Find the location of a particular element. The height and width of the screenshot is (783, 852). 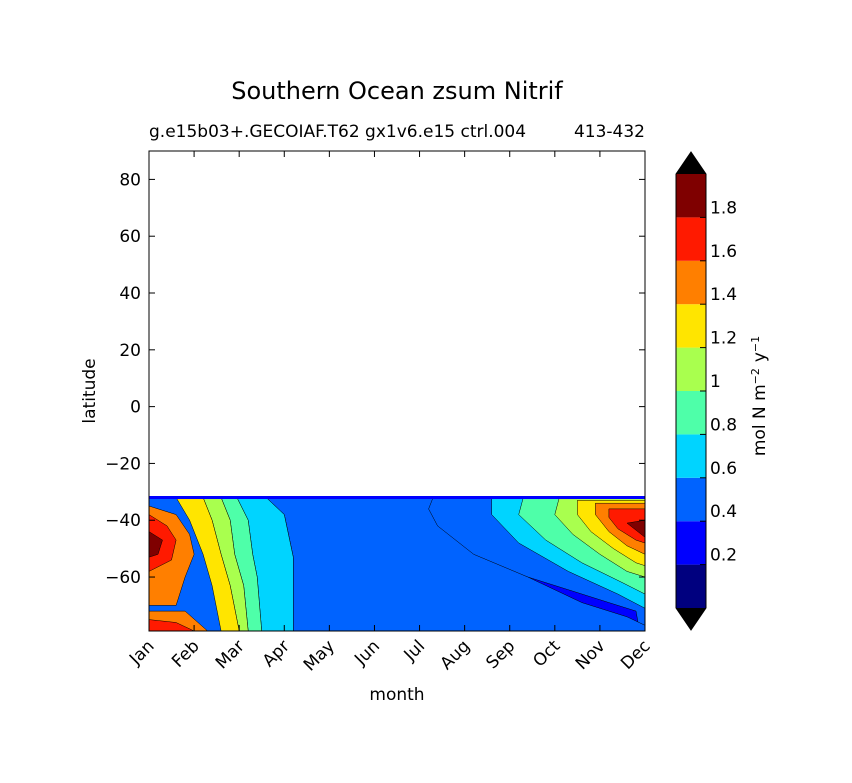

chart-title: Southern Ocean zsum Nitrif is located at coordinates (397, 91).